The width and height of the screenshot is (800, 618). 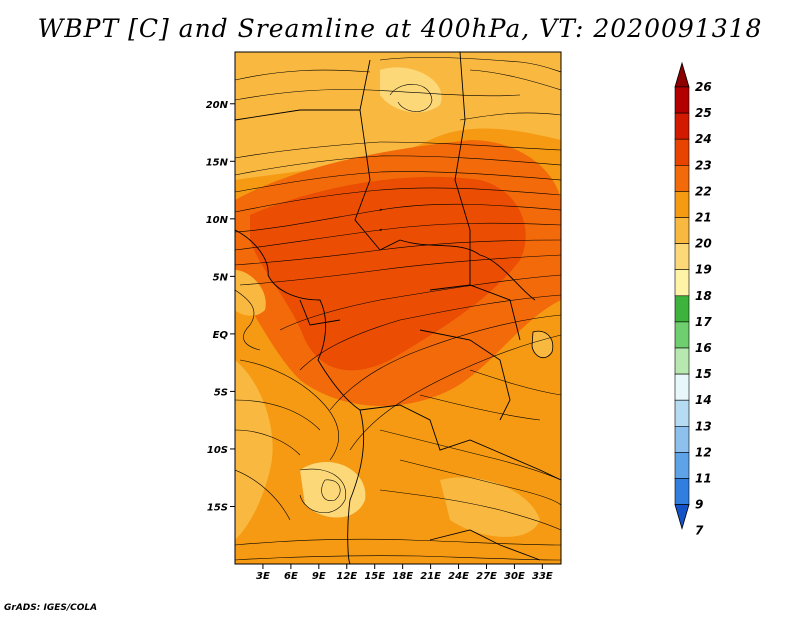 I want to click on colorbar-label: 19, so click(x=703, y=270).